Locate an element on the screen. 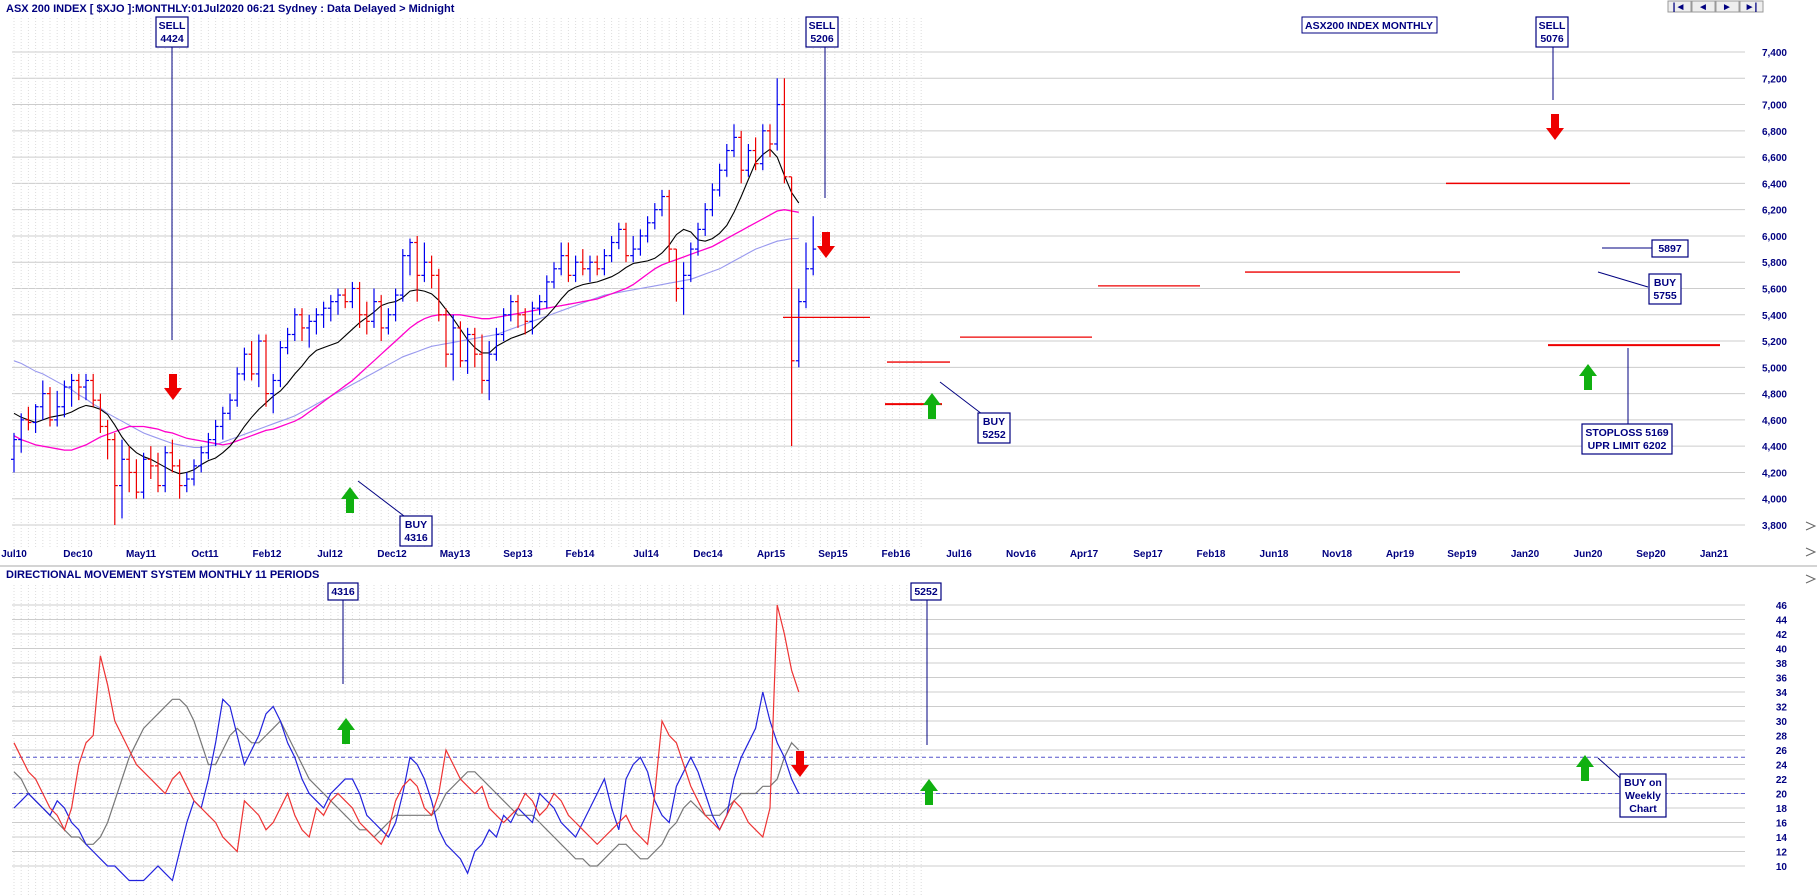  annotation-text: 5755 is located at coordinates (1665, 296).